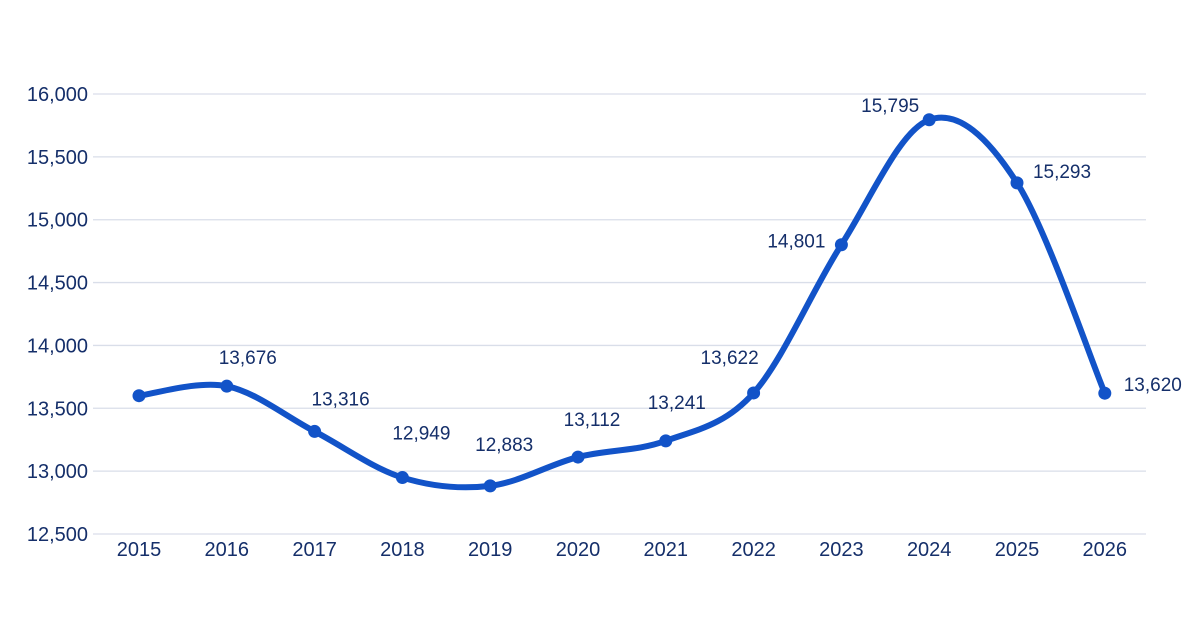 This screenshot has width=1200, height=628. I want to click on y-axis-tick-label: 14,000, so click(57, 346).